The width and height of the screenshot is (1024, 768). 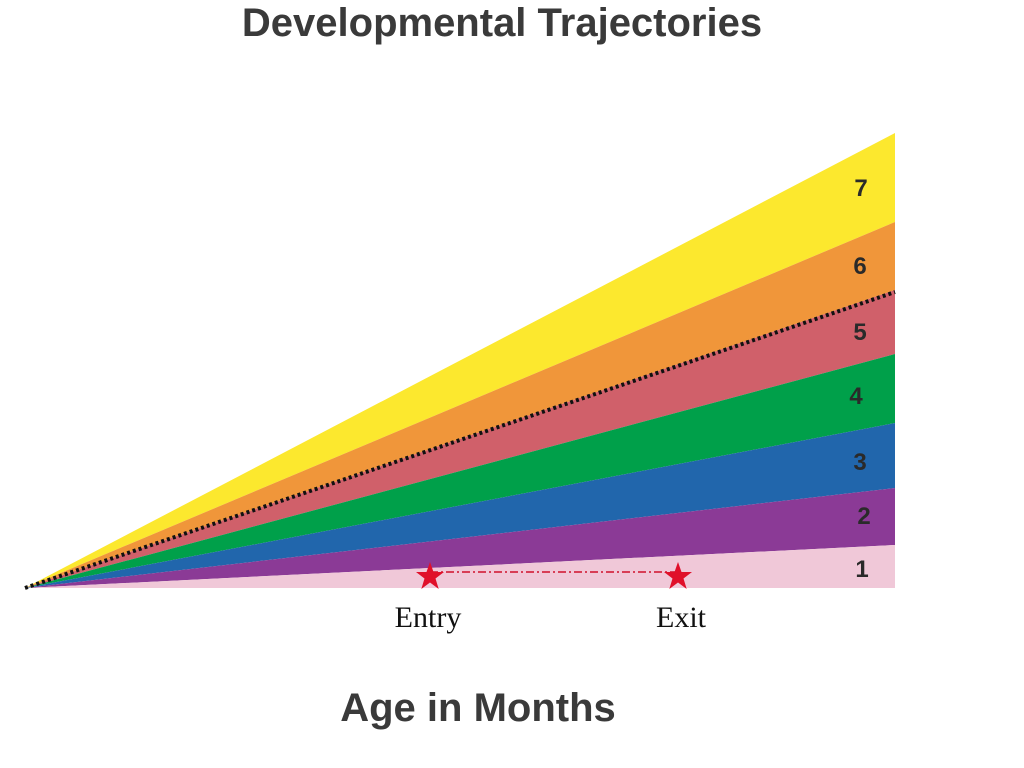 What do you see at coordinates (859, 462) in the screenshot?
I see `band-label: 3` at bounding box center [859, 462].